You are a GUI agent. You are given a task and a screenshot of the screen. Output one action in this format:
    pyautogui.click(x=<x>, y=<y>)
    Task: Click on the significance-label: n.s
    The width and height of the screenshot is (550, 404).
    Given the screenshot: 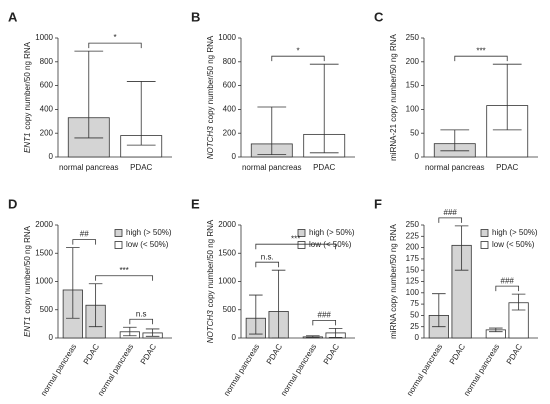 What is the action you would take?
    pyautogui.click(x=141, y=313)
    